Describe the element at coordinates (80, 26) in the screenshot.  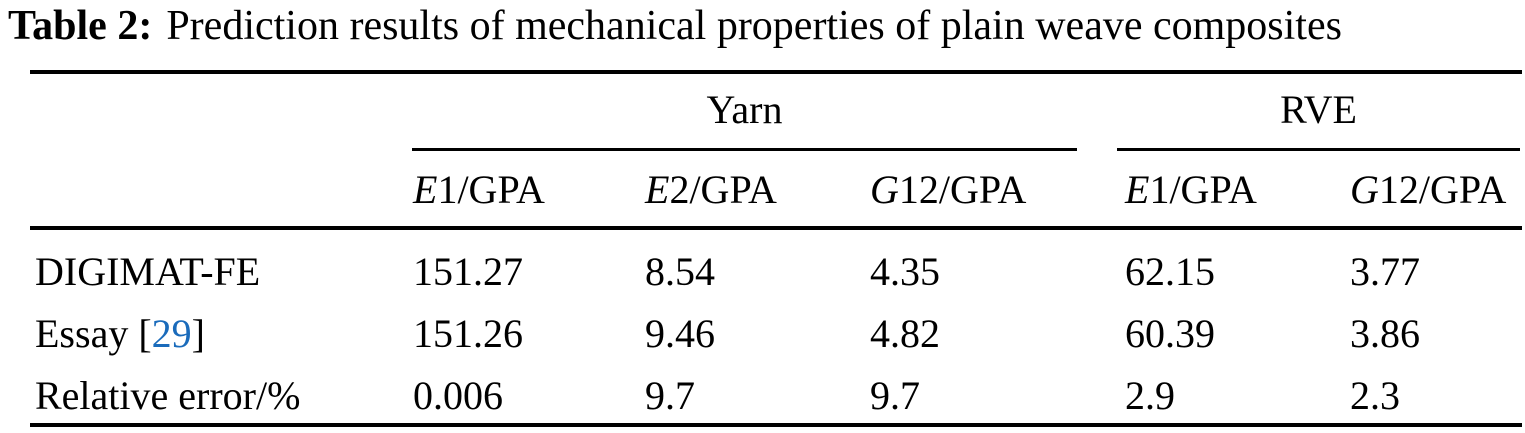
I see `caption-label: Table 2:` at that location.